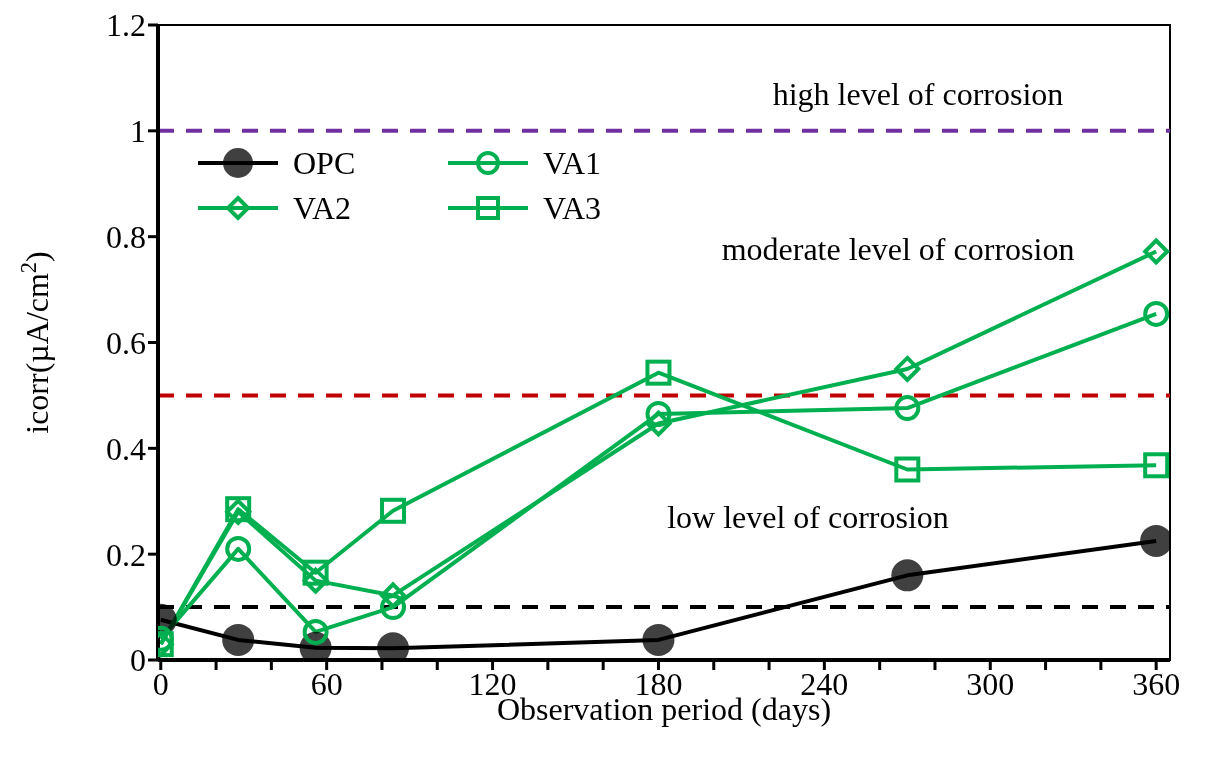  I want to click on y-tick-label: 0.4, so click(126, 448).